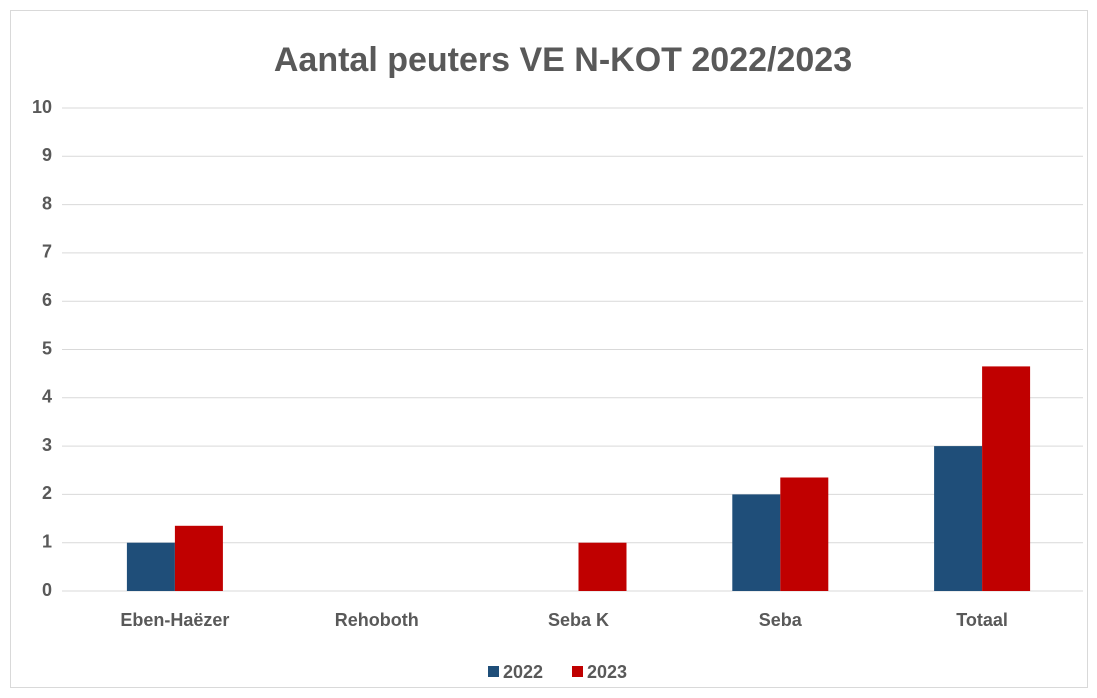 The image size is (1097, 698). What do you see at coordinates (47, 155) in the screenshot?
I see `y-tick-label: 9` at bounding box center [47, 155].